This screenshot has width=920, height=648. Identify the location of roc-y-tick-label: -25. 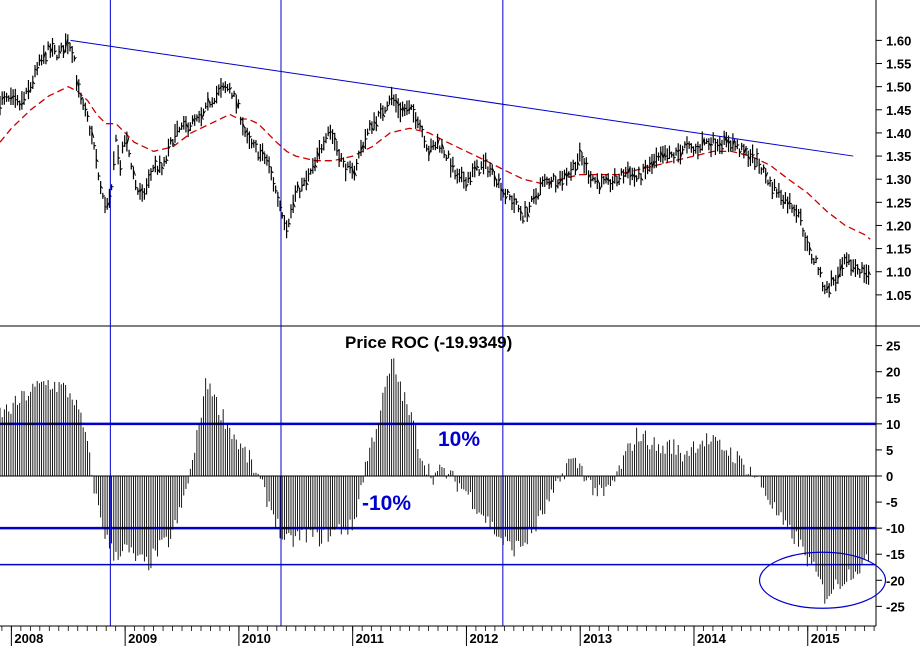
(895, 606).